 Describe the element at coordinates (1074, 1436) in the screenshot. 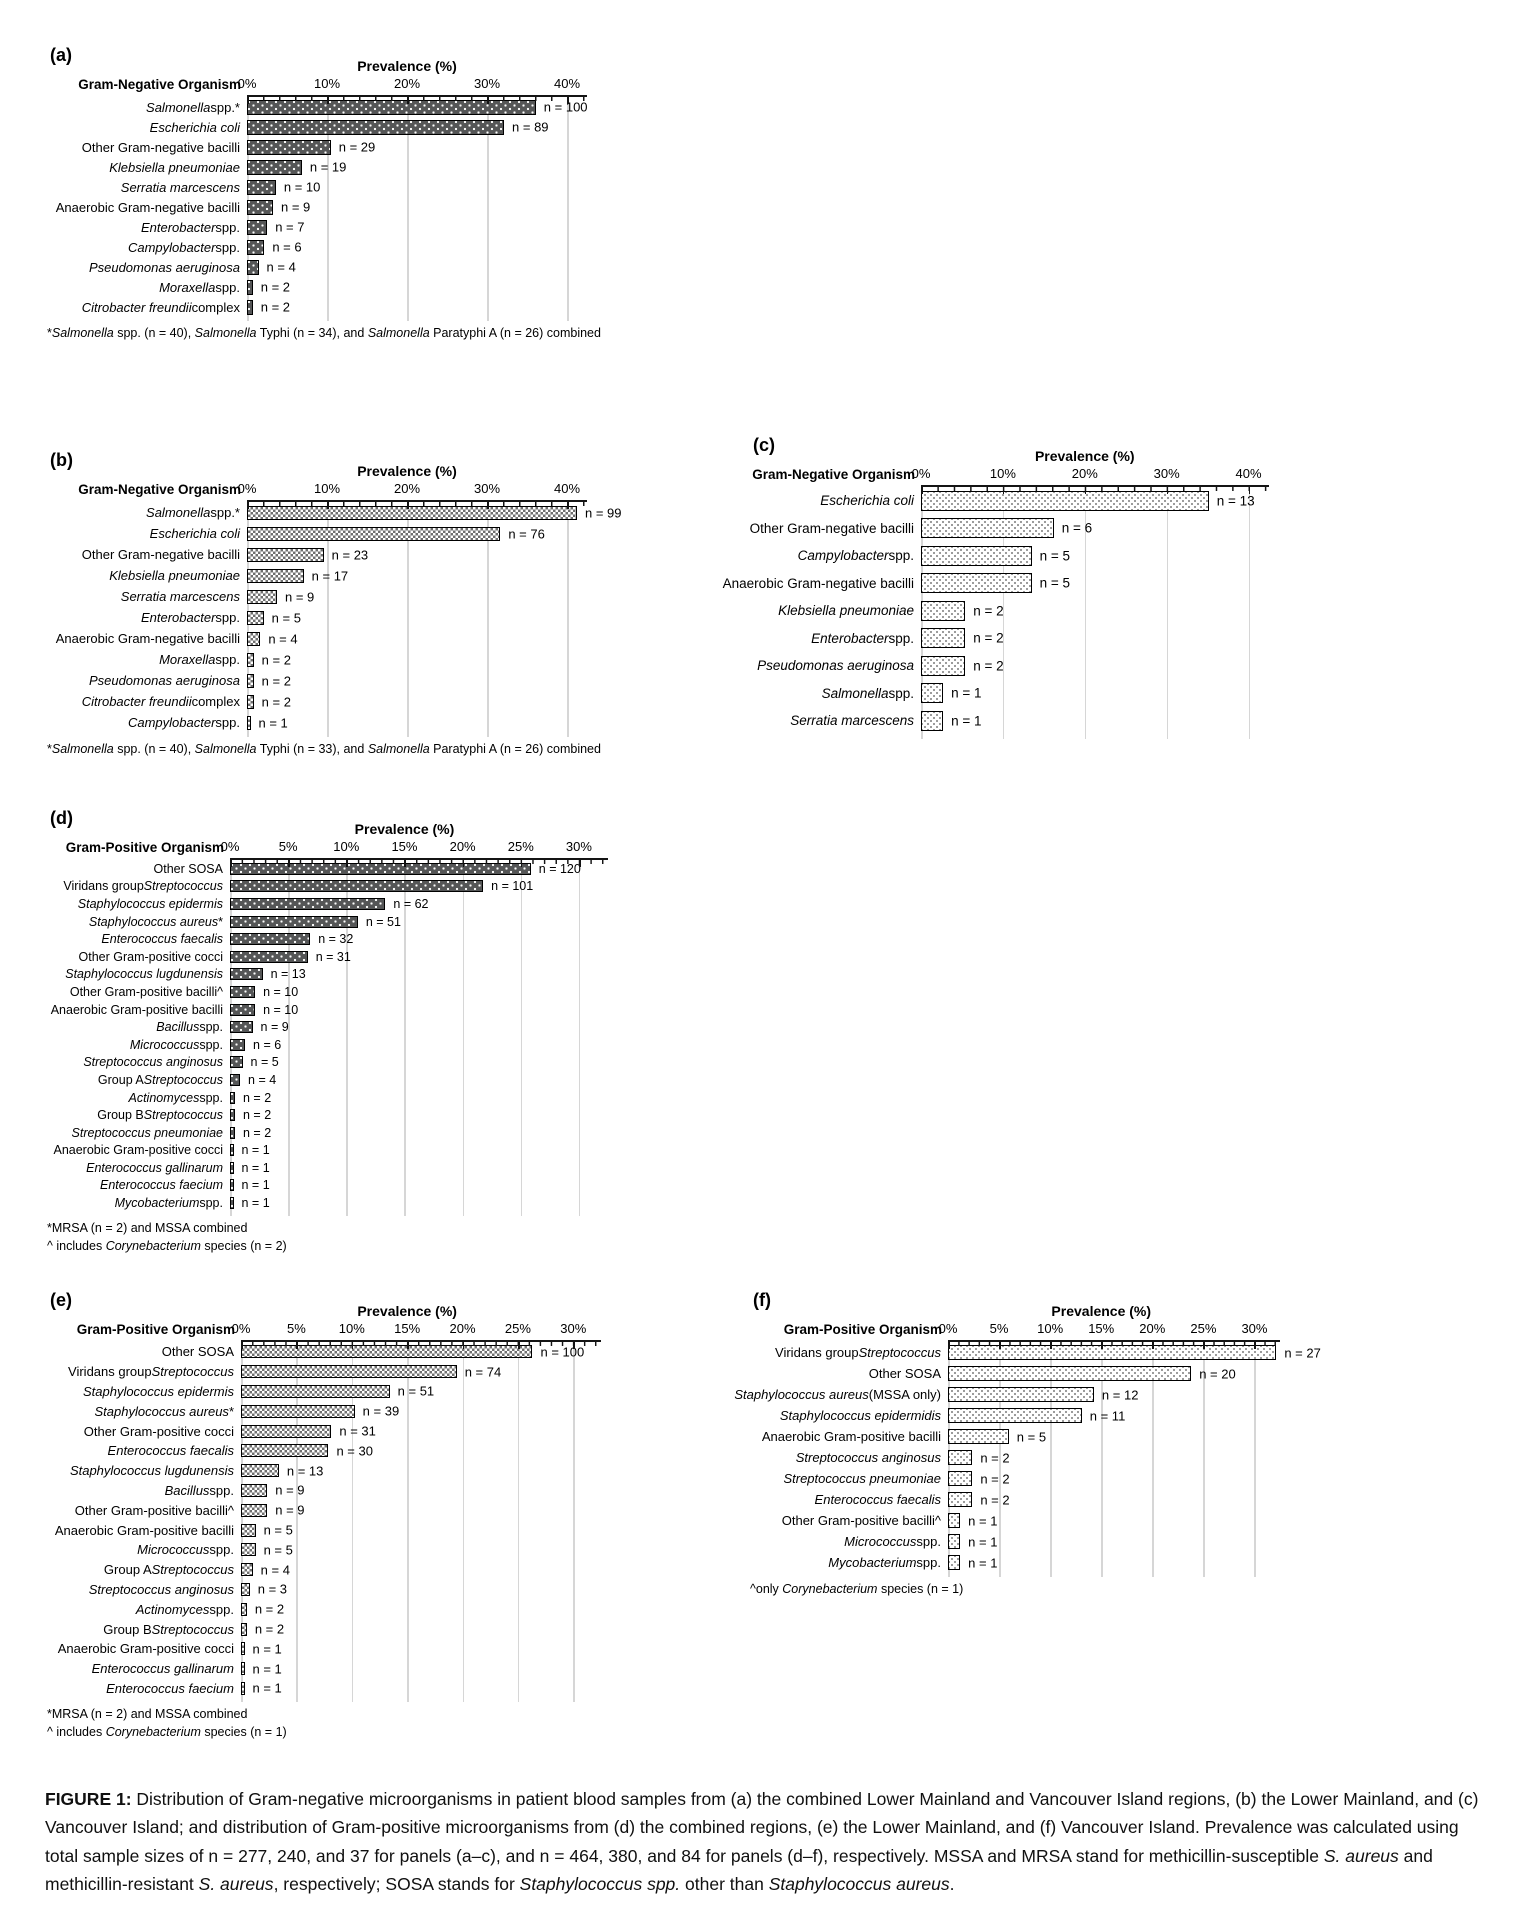

I see `chart-row: Anaerobic Gram-positive bacilli n = 5` at that location.